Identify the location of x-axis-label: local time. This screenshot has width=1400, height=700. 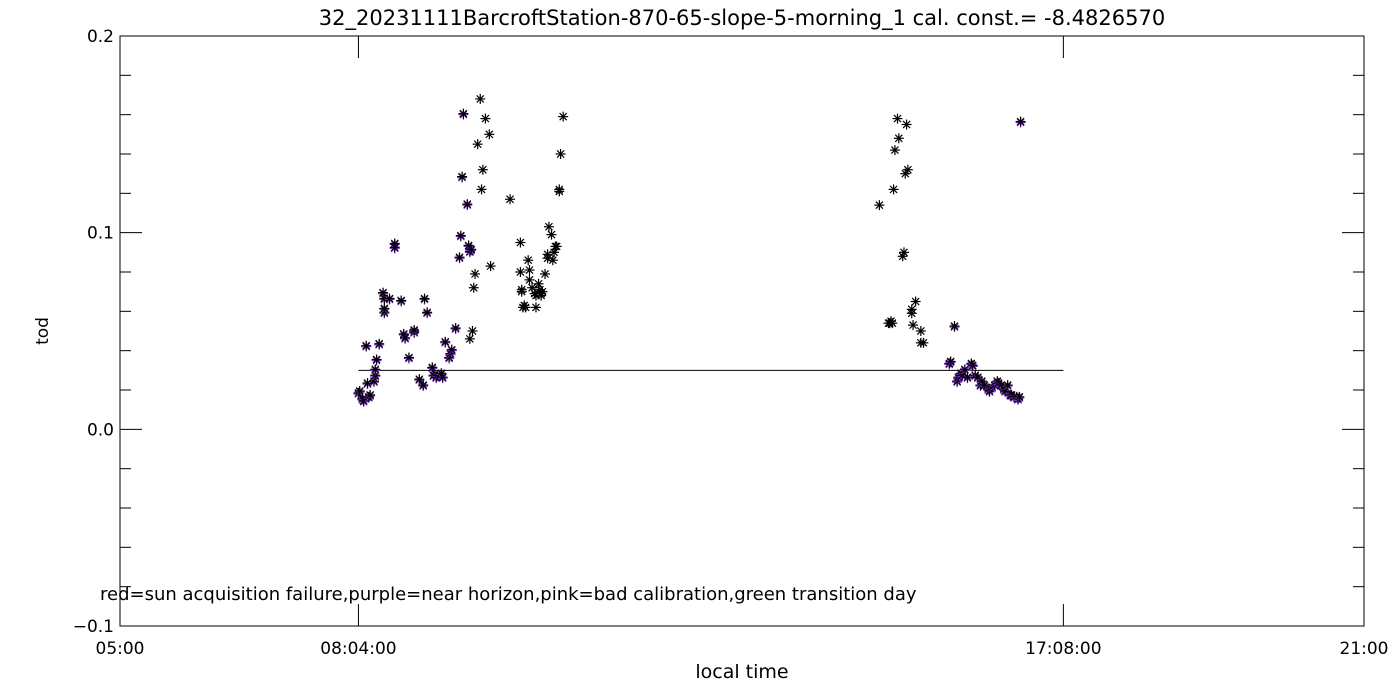
(741, 672).